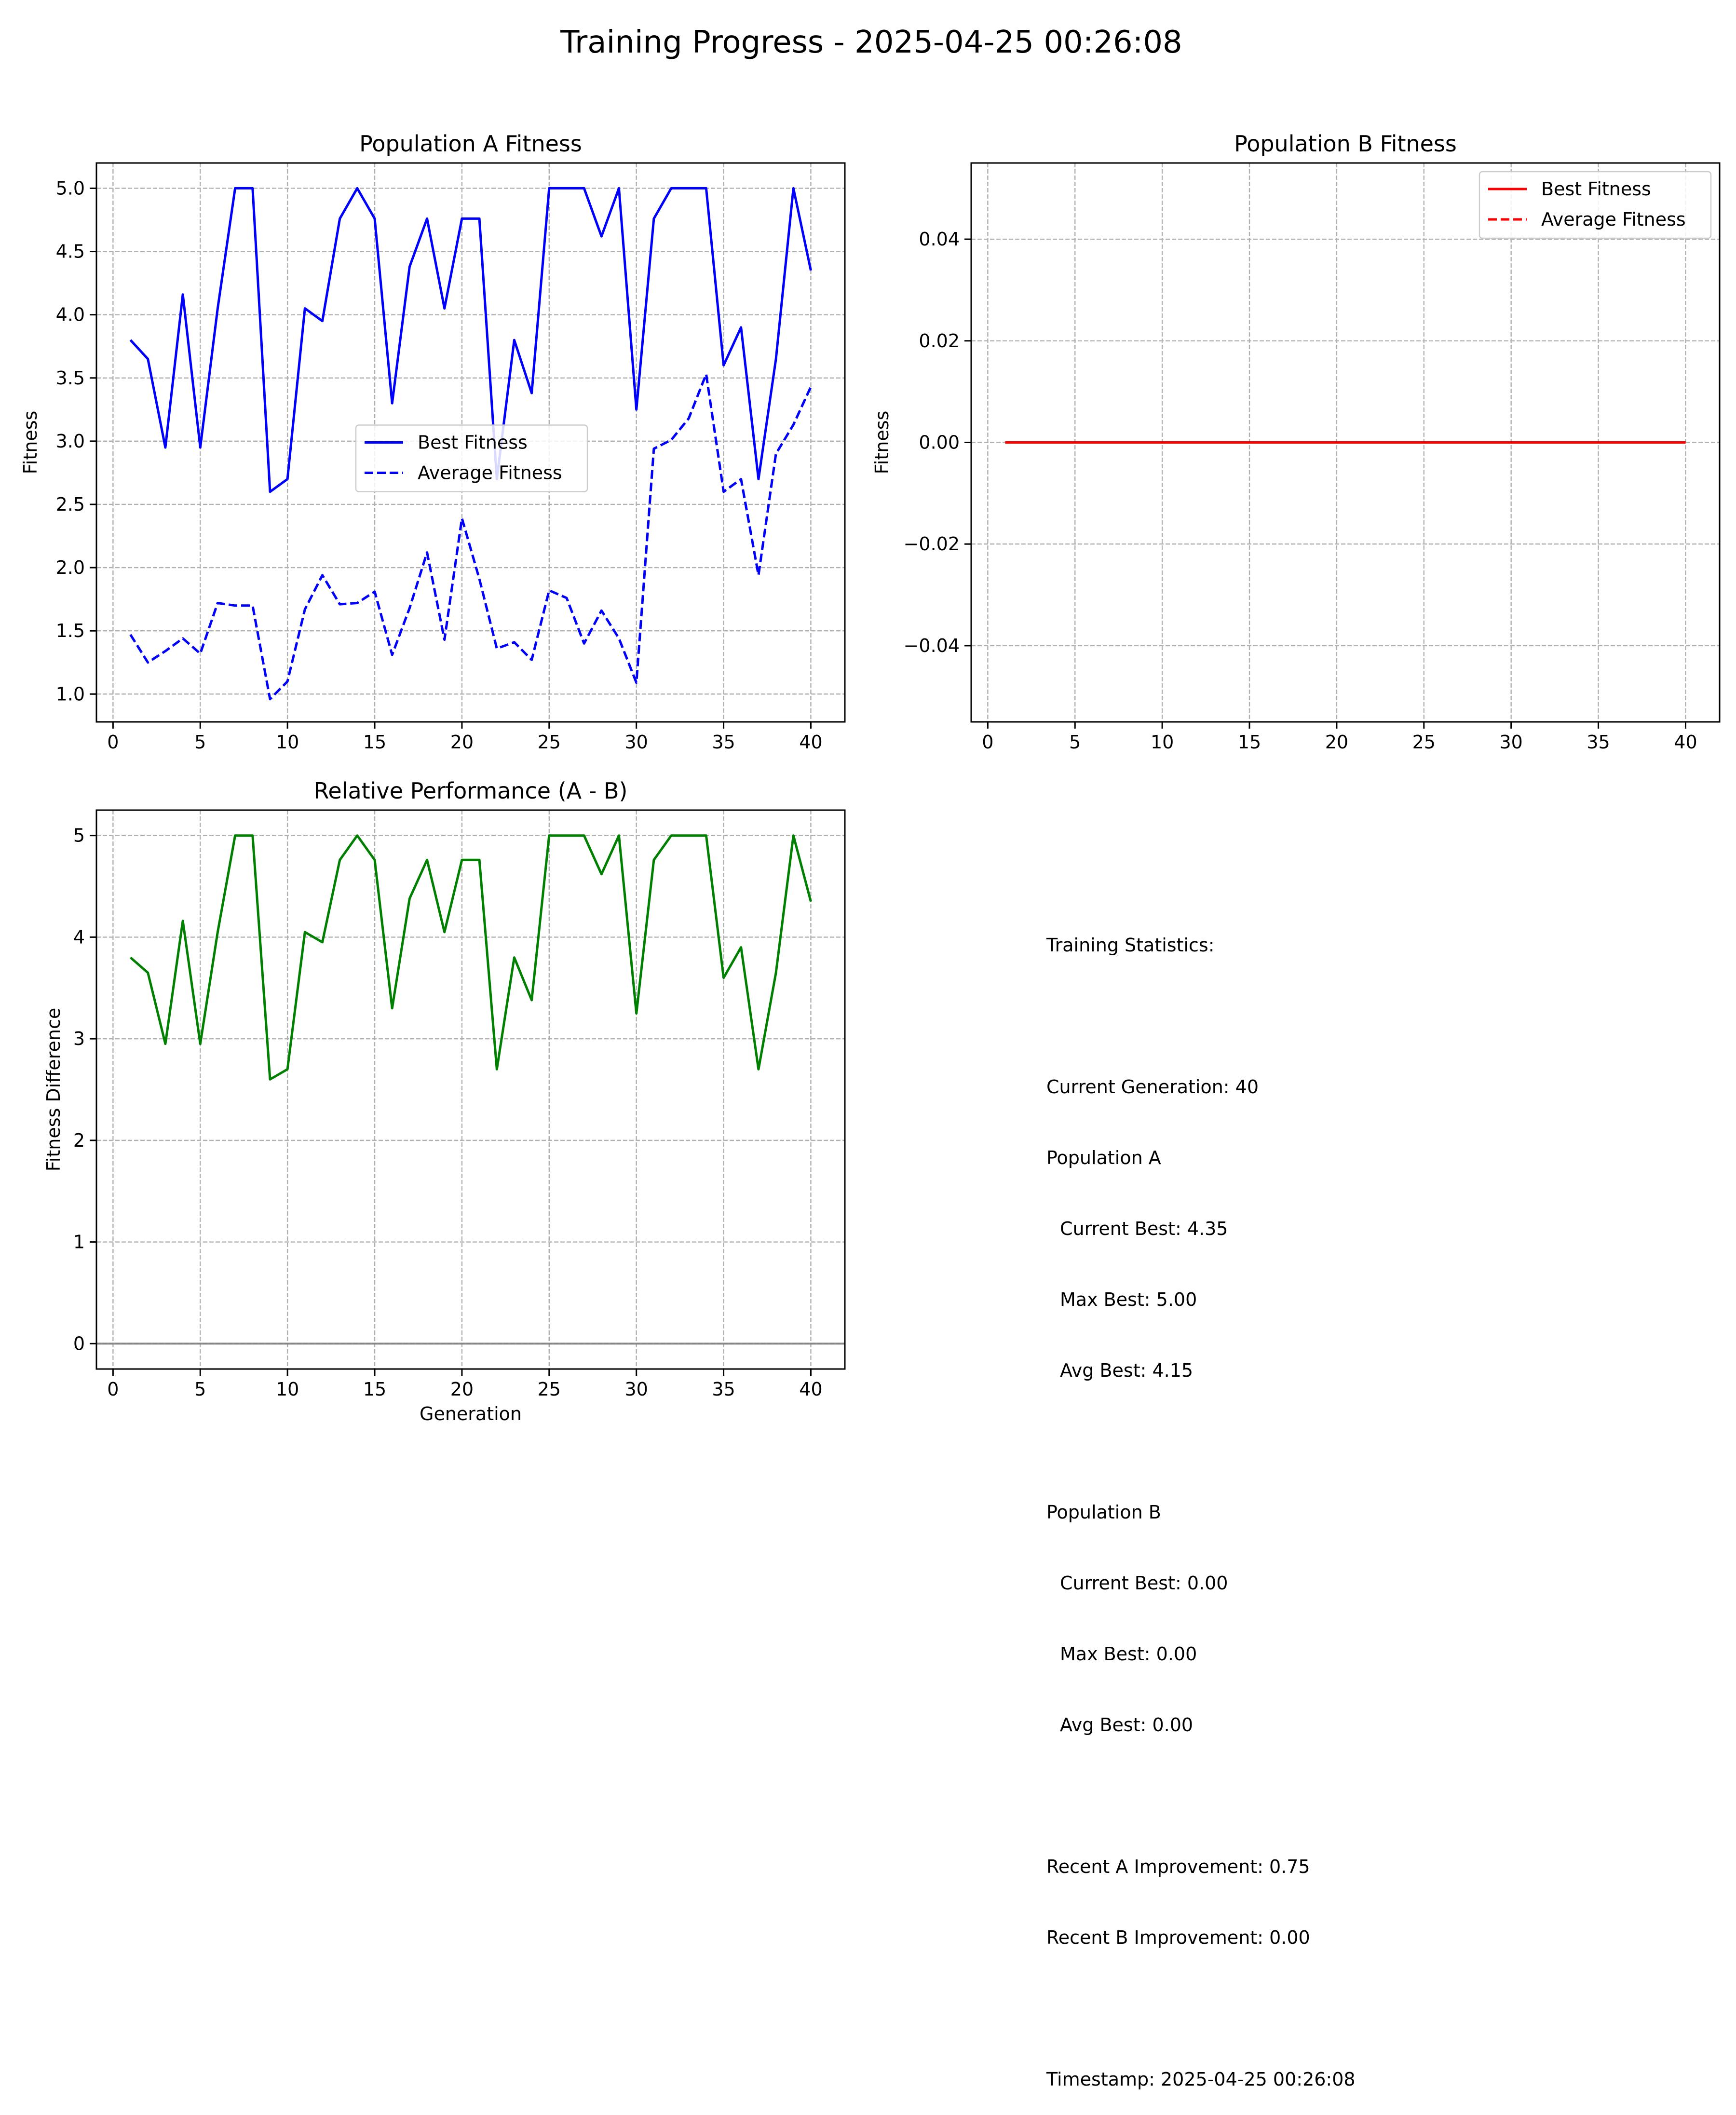  I want to click on y-tick-label: 2.0, so click(71, 568).